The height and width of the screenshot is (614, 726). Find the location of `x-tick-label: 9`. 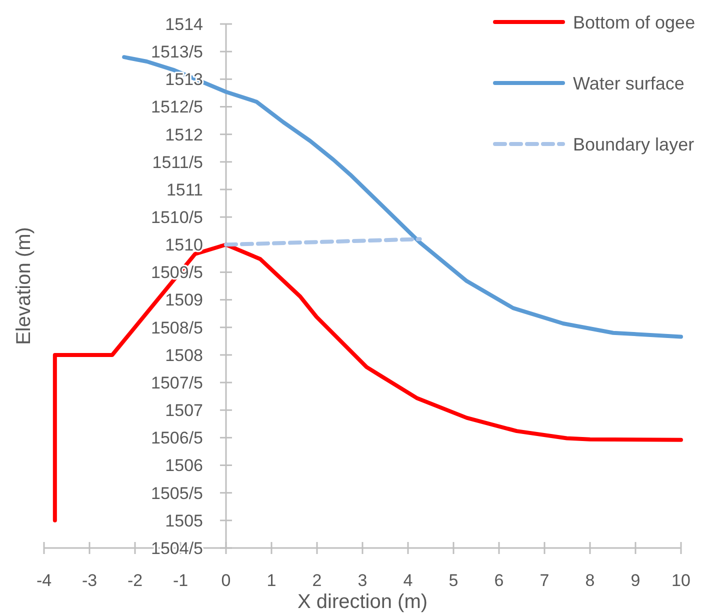

x-tick-label: 9 is located at coordinates (635, 580).